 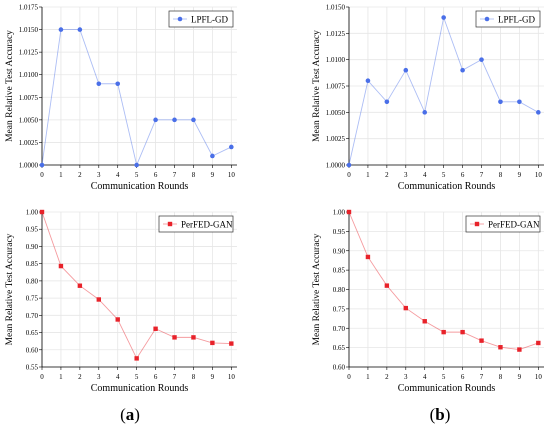 I want to click on x-tick-label: 6, so click(x=463, y=377).